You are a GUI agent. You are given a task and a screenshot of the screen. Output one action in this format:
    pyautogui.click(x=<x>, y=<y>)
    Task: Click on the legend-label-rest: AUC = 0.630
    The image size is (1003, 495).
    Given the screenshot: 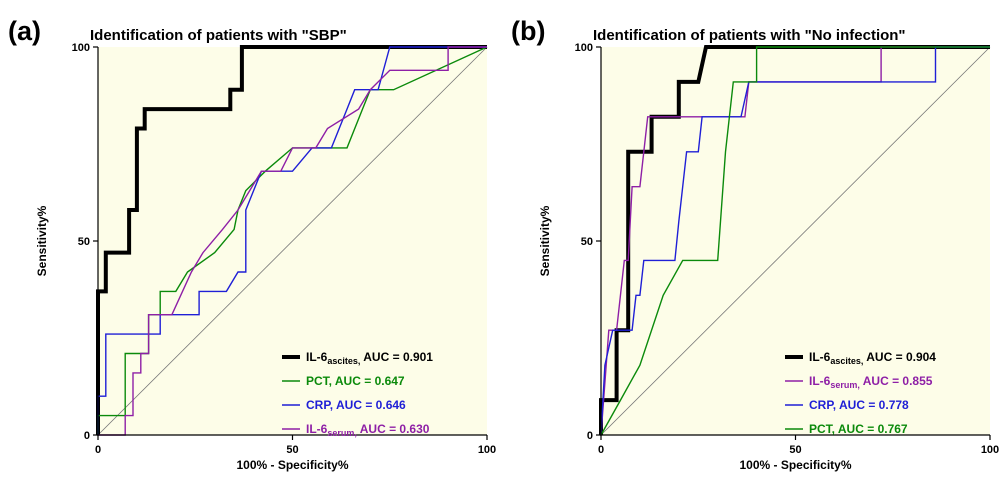 What is the action you would take?
    pyautogui.click(x=393, y=429)
    